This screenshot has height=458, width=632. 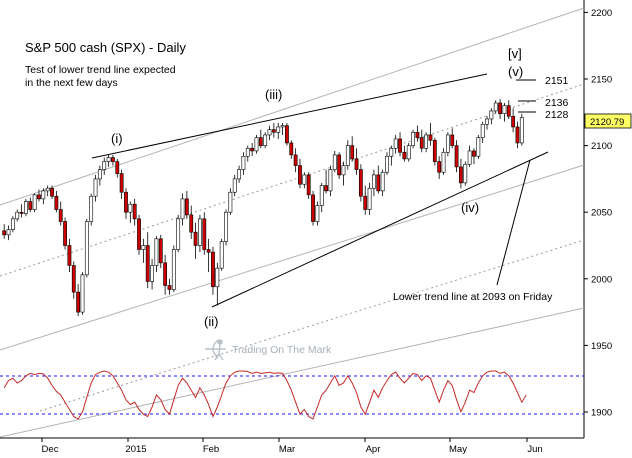 I want to click on x-tick-label: Mar, so click(x=287, y=449).